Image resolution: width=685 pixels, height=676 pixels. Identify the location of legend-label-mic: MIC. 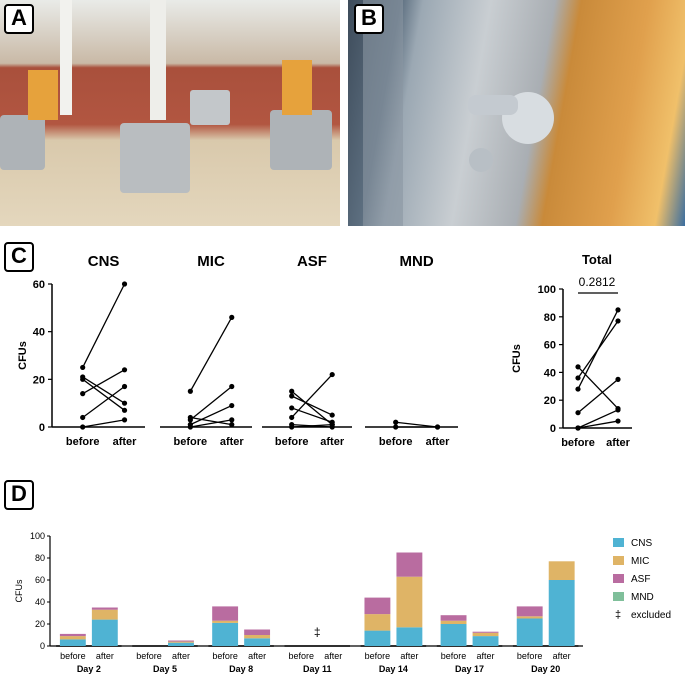
(640, 561).